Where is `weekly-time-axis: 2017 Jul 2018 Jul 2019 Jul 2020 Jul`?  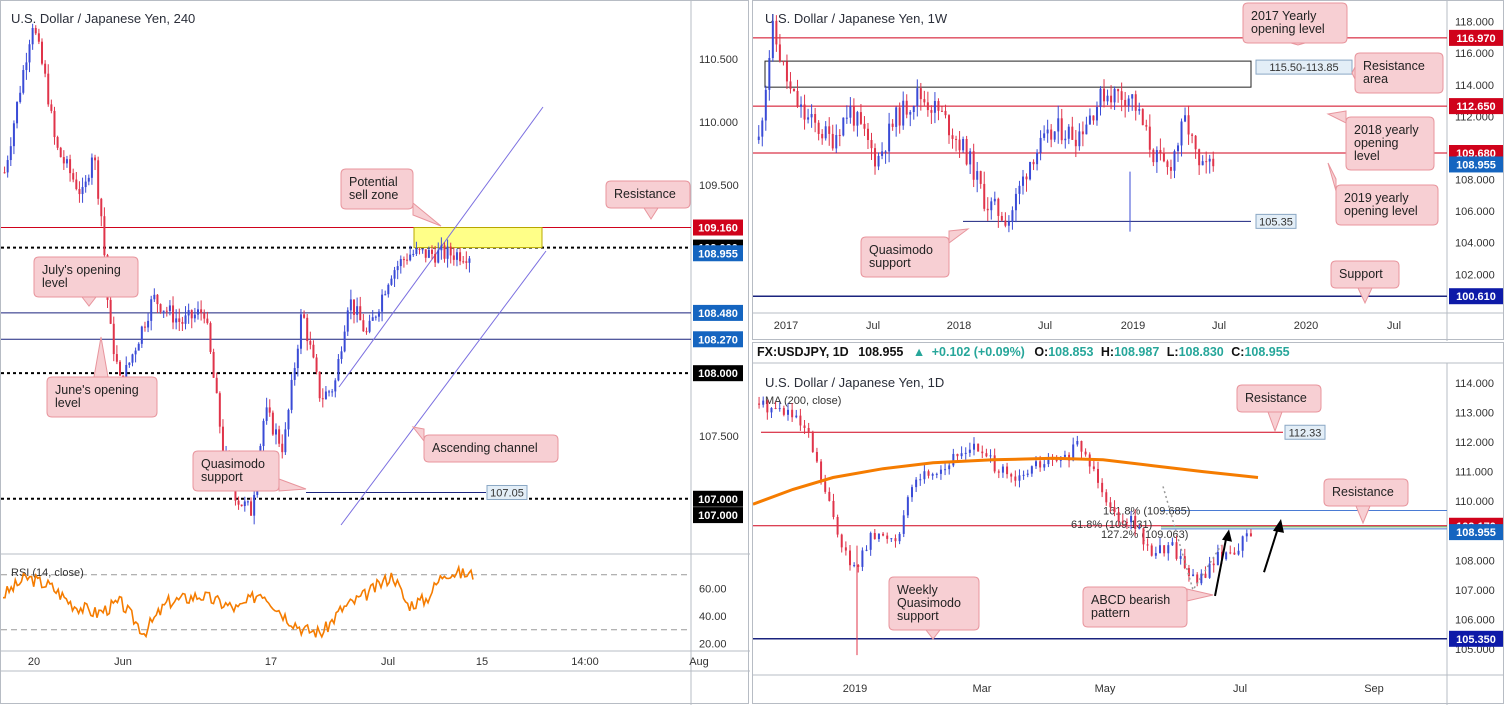
weekly-time-axis: 2017 Jul 2018 Jul 2019 Jul 2020 Jul is located at coordinates (1128, 322).